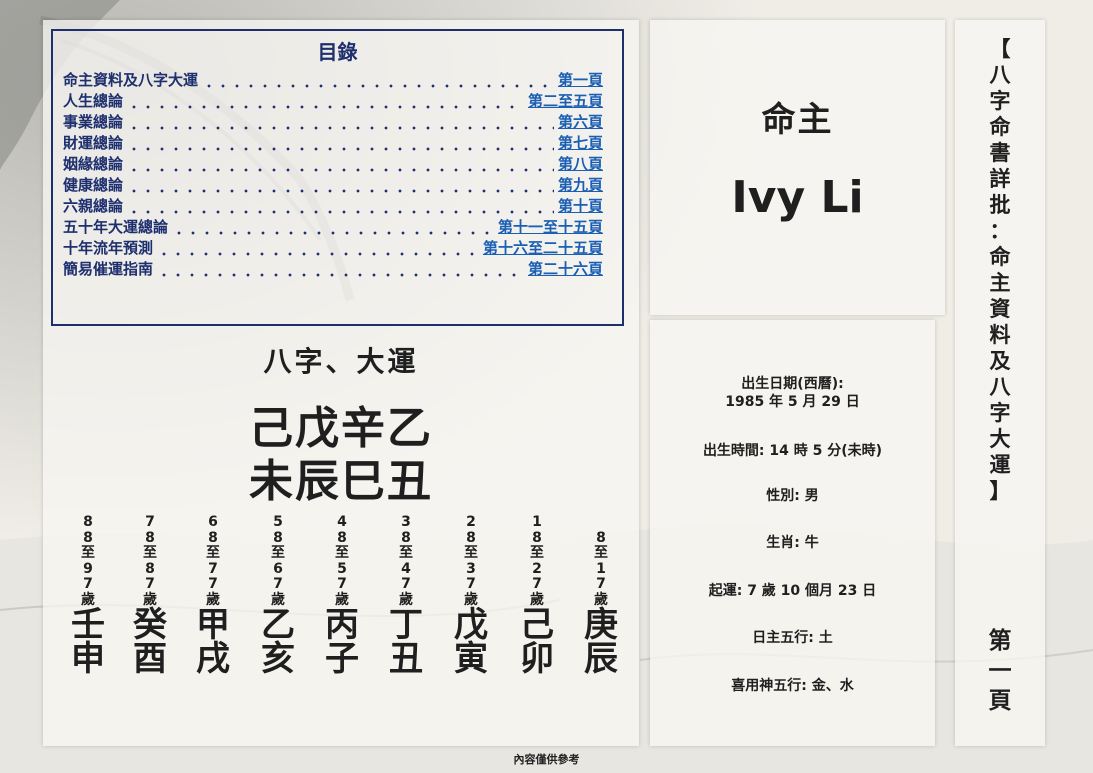  Describe the element at coordinates (1000, 671) in the screenshot. I see `side-page-number: 第一頁` at that location.